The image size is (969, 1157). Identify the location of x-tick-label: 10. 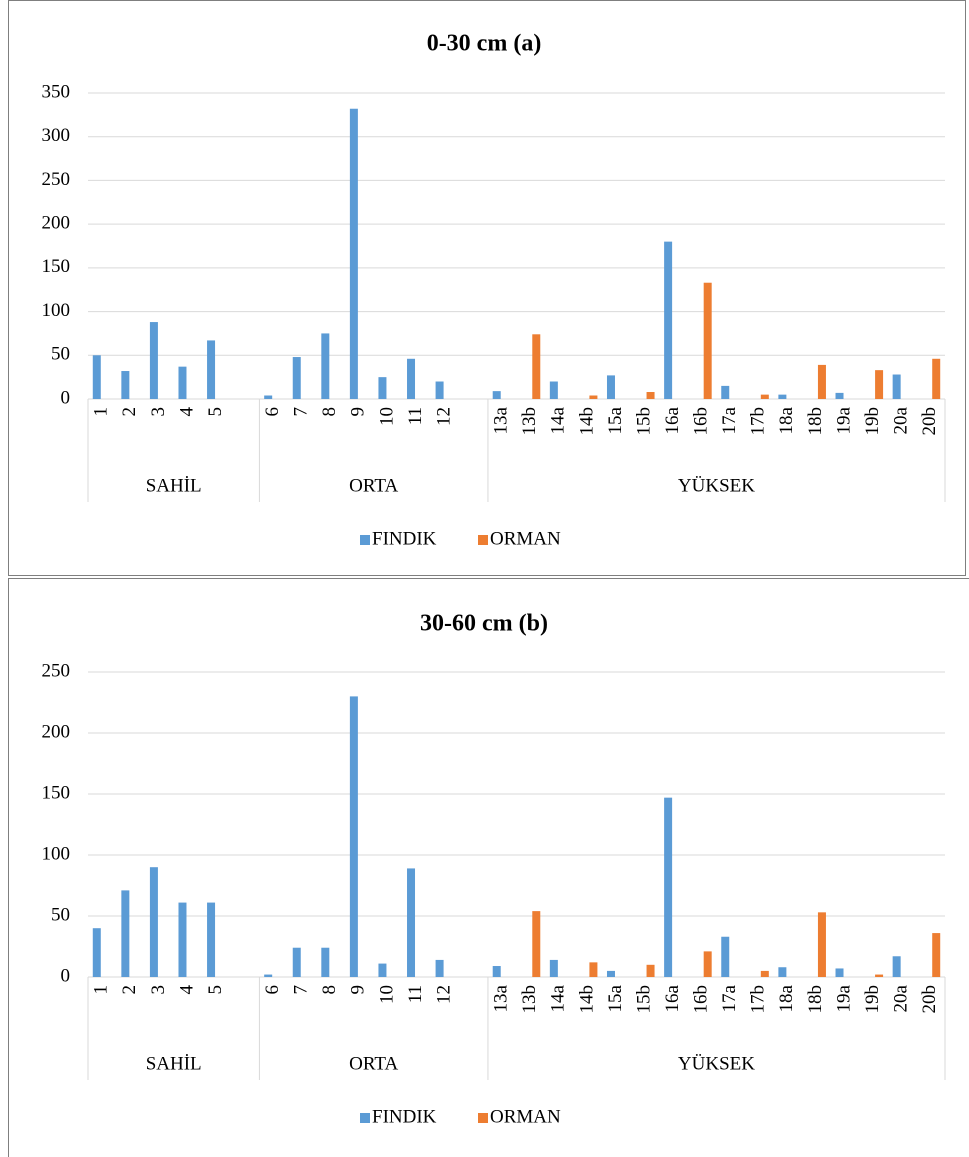
(386, 994).